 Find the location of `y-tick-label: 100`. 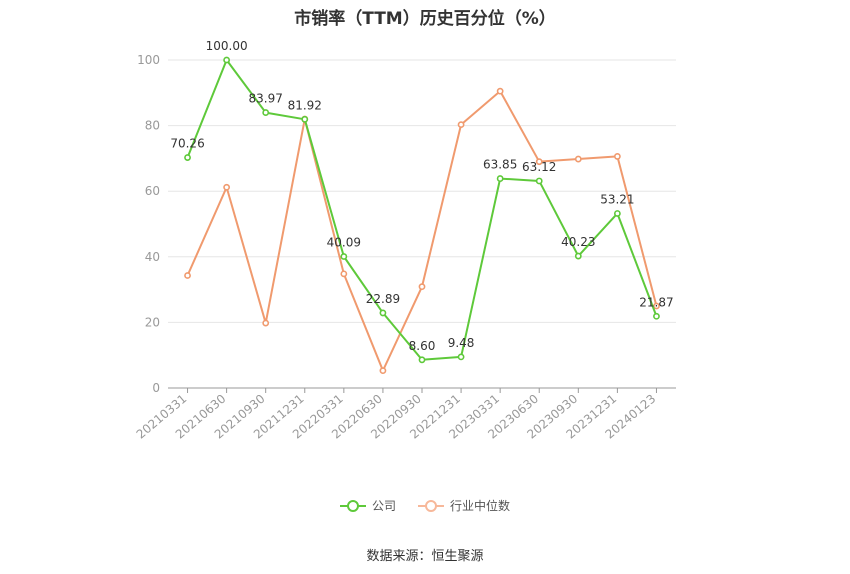

y-tick-label: 100 is located at coordinates (148, 60).